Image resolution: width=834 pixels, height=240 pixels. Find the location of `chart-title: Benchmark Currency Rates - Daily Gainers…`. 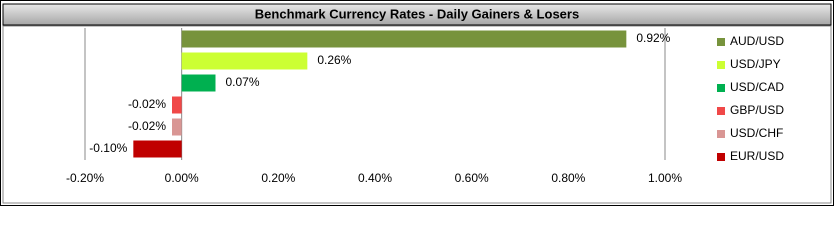

chart-title: Benchmark Currency Rates - Daily Gainers… is located at coordinates (417, 13).